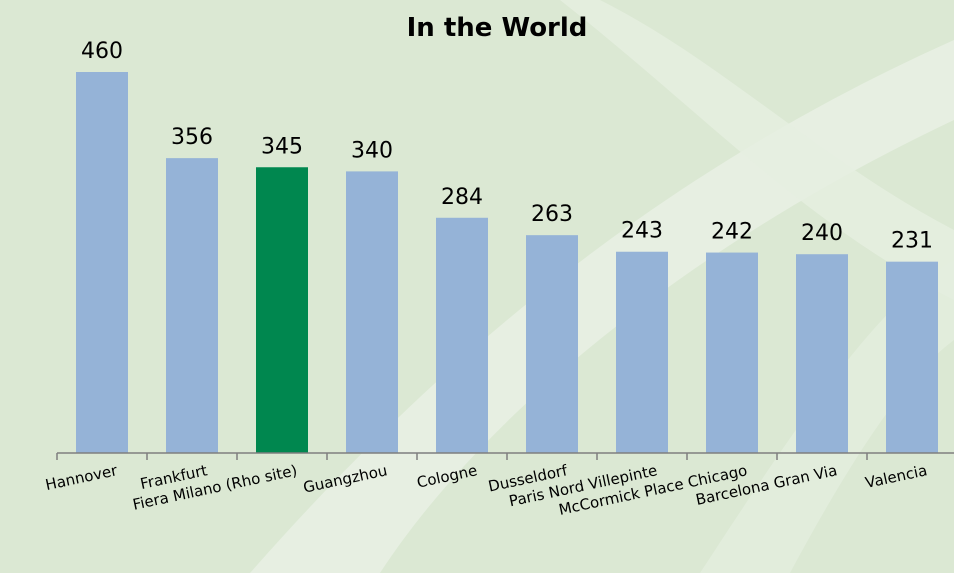 This screenshot has height=573, width=954. I want to click on data-label: 242, so click(732, 232).